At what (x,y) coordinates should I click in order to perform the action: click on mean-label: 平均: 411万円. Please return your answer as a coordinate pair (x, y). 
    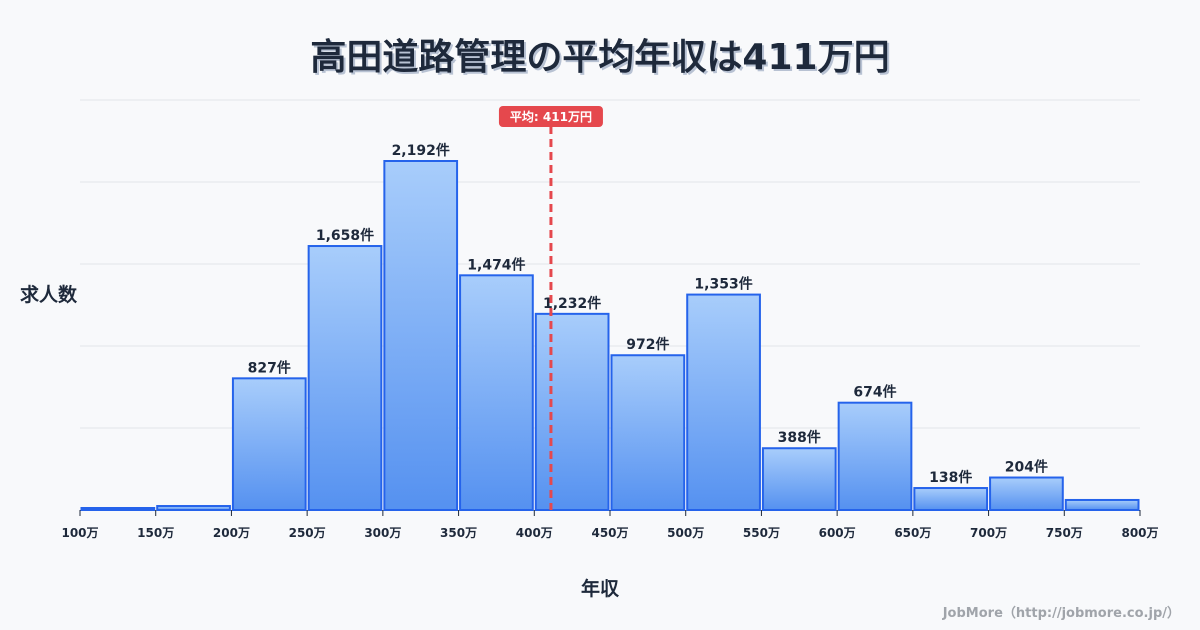
    Looking at the image, I should click on (551, 116).